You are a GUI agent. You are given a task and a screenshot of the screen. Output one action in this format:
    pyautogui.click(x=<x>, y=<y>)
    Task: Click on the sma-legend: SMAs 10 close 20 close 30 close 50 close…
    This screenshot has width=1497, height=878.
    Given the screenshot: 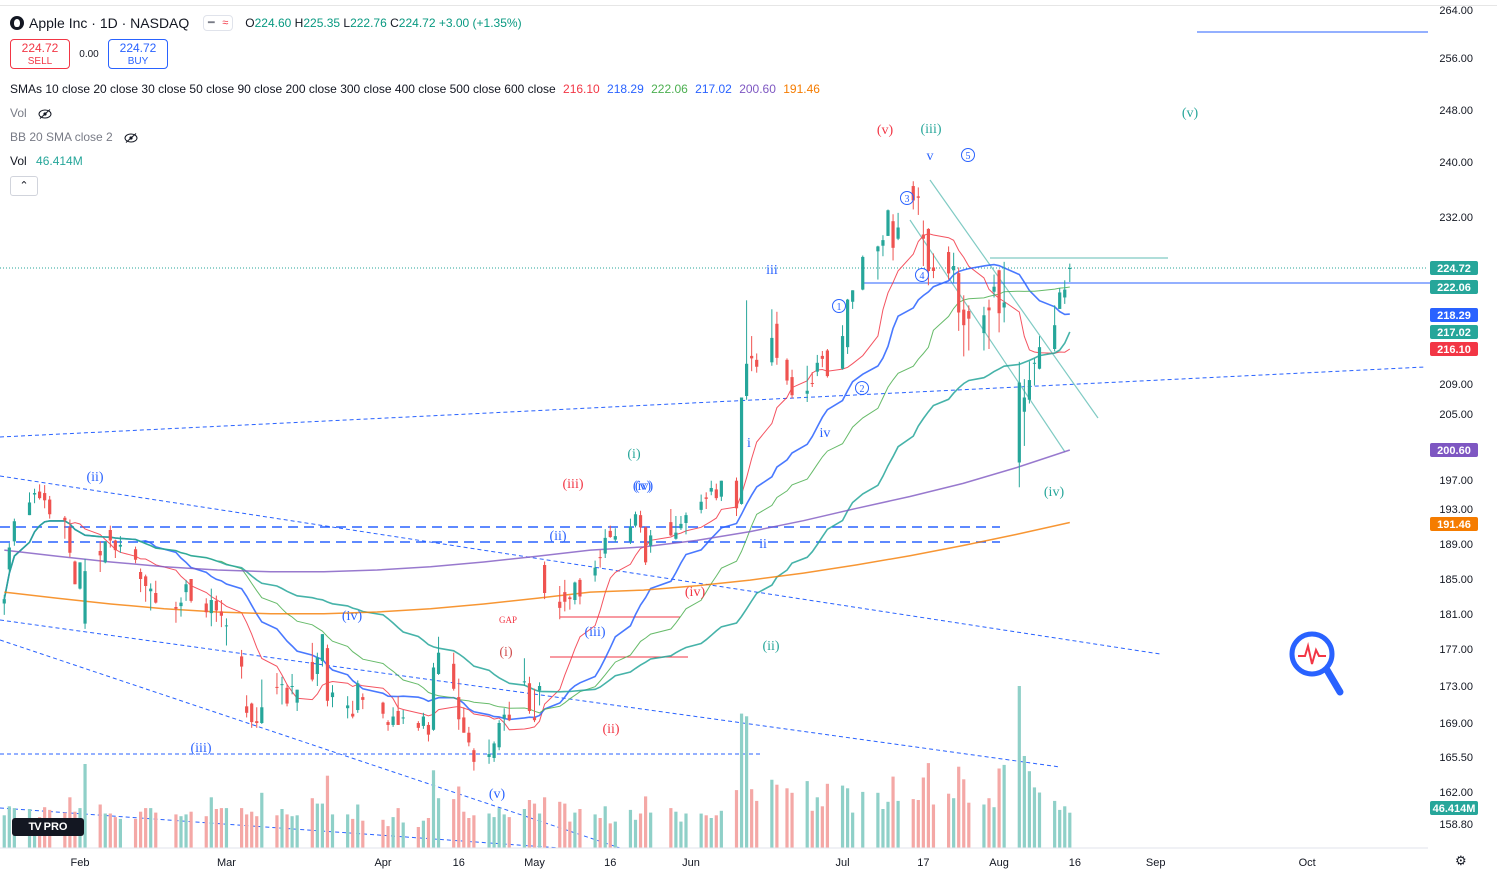 What is the action you would take?
    pyautogui.click(x=415, y=89)
    